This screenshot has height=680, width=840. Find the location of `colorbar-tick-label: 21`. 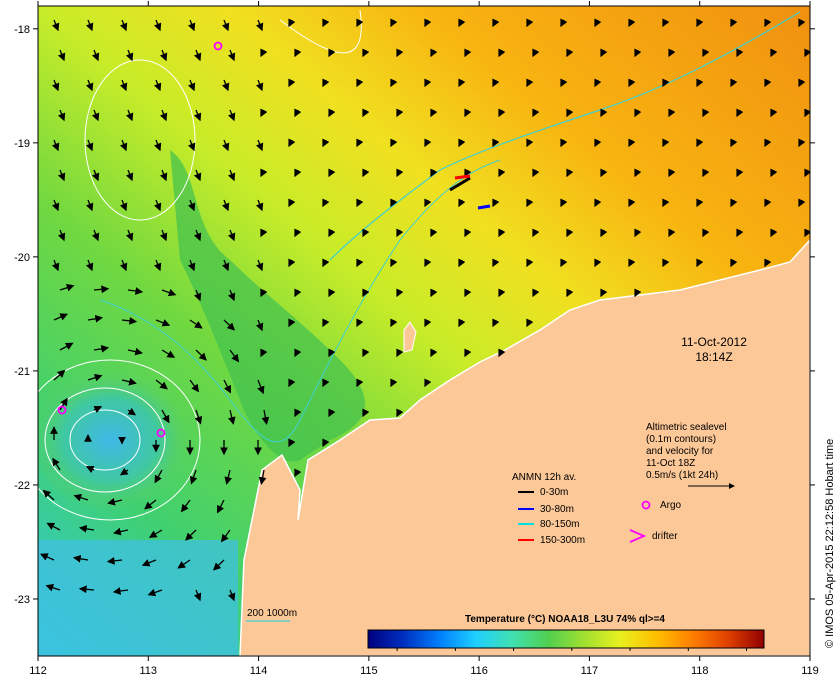

colorbar-tick-label: 21 is located at coordinates (397, 661).